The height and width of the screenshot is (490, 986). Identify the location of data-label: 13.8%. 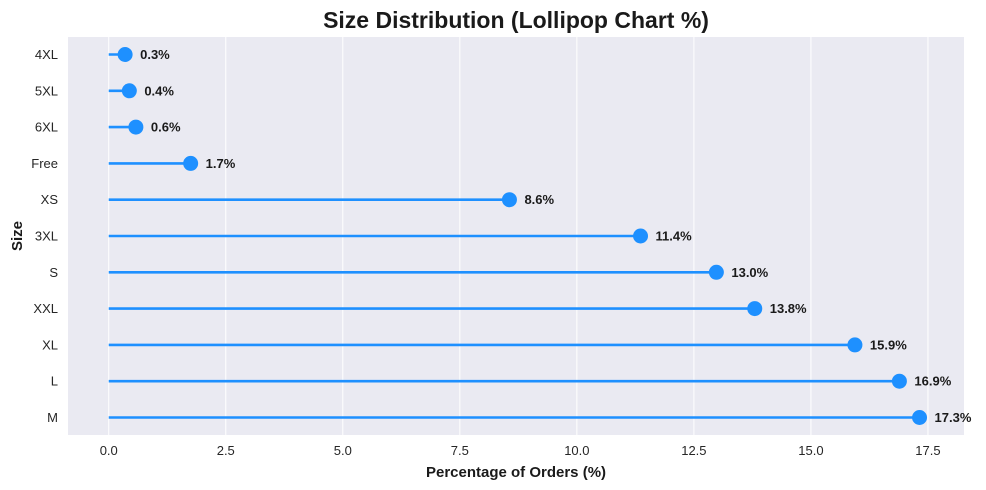
(788, 308).